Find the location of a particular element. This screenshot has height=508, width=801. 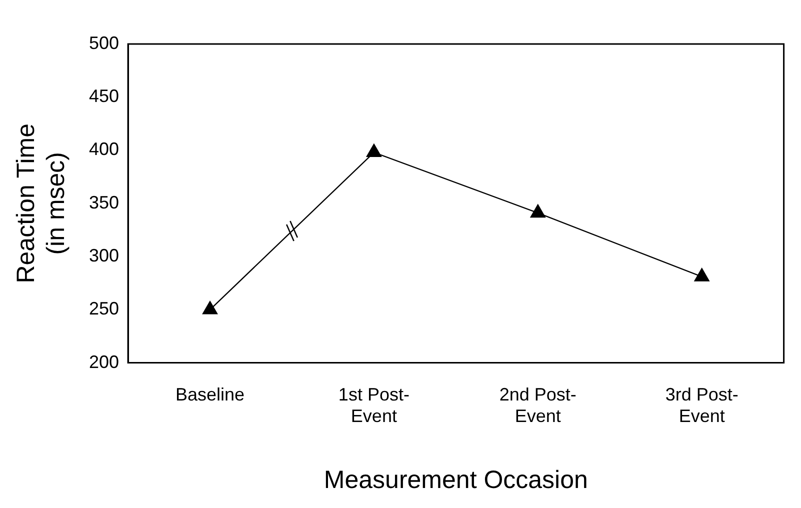

y-axis-title: Reaction Time (in msec) is located at coordinates (41, 204).